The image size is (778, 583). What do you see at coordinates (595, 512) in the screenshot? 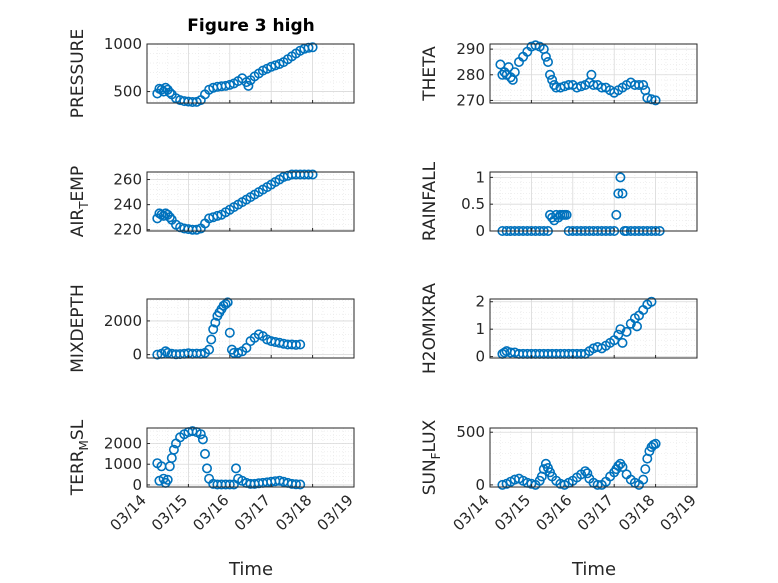
I see `x-tick-label: 03/17` at bounding box center [595, 512].